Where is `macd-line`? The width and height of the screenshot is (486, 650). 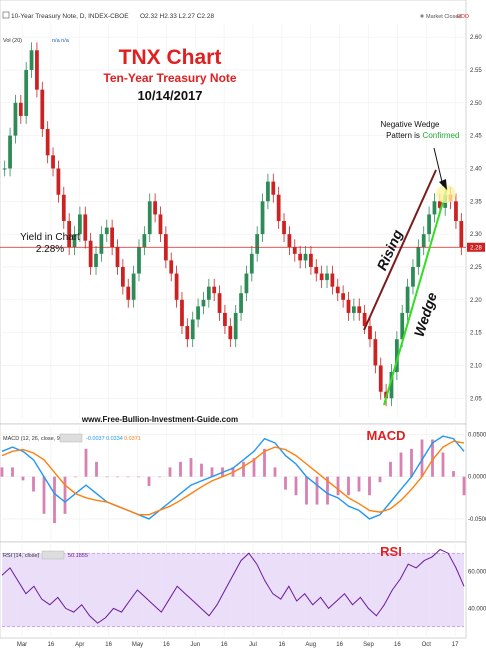
macd-line is located at coordinates (233, 477).